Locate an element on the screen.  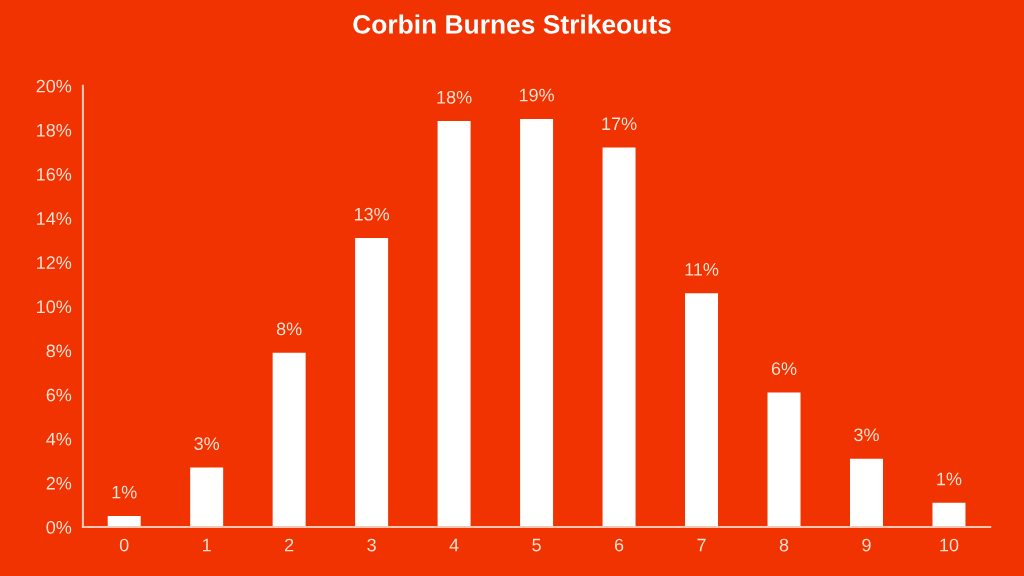
data-label: 8% is located at coordinates (289, 329).